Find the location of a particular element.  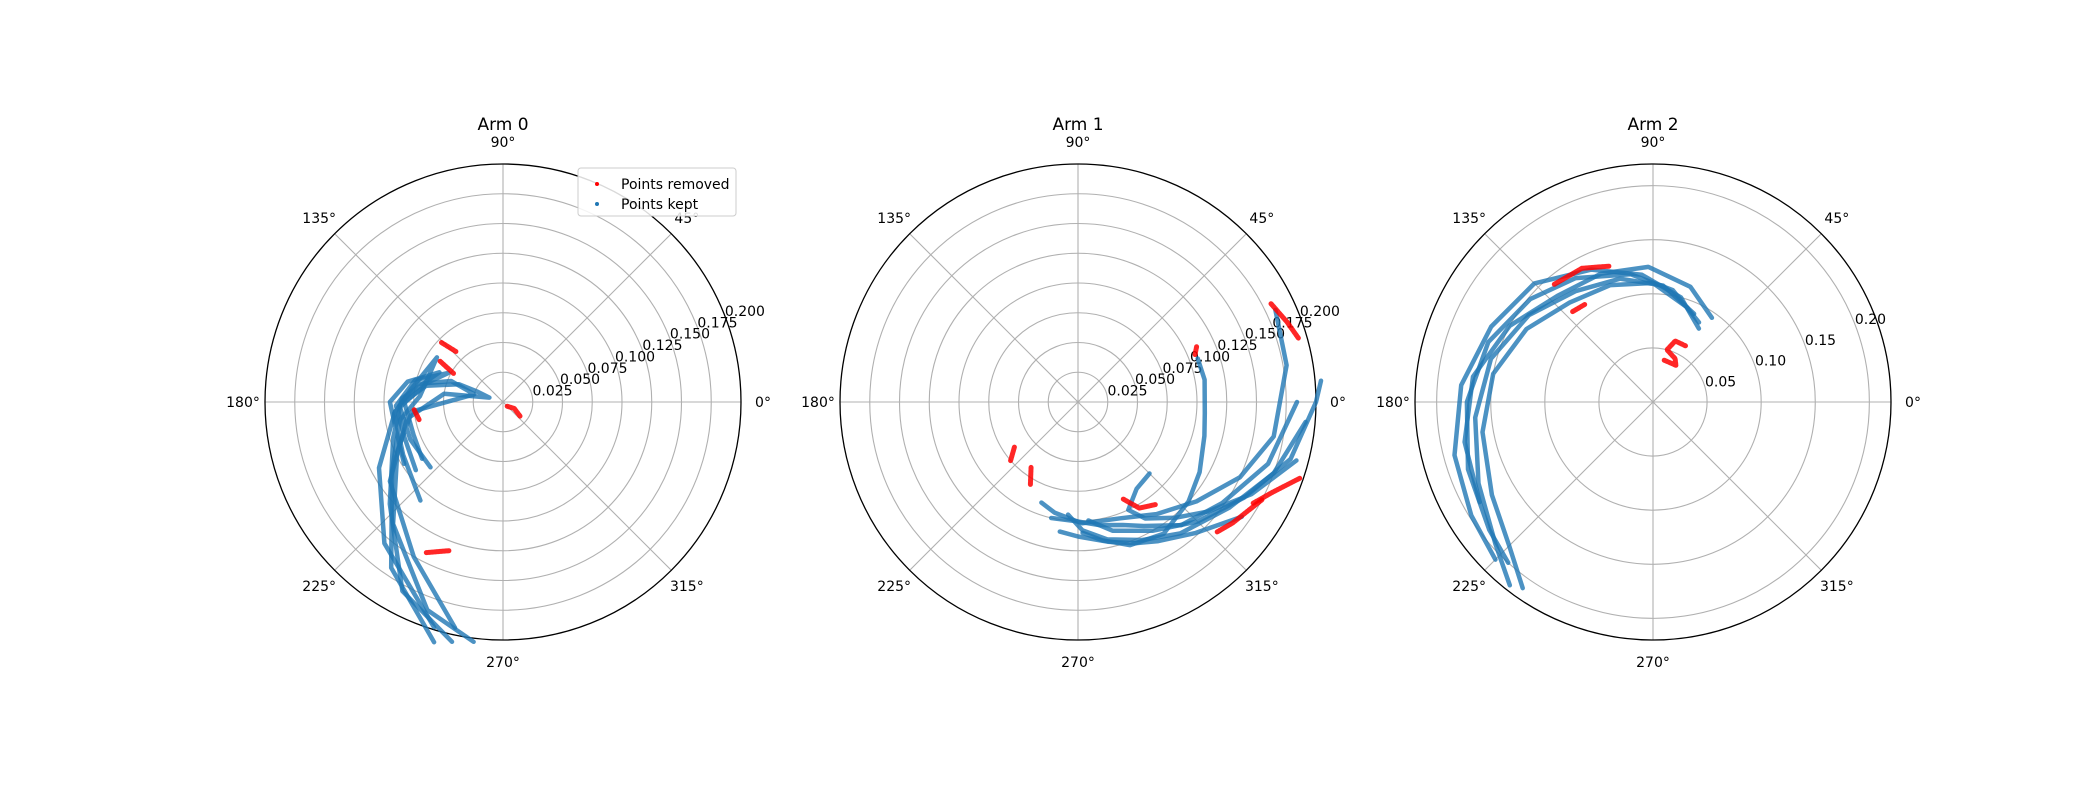

chart-title: Arm 2 is located at coordinates (1652, 125).